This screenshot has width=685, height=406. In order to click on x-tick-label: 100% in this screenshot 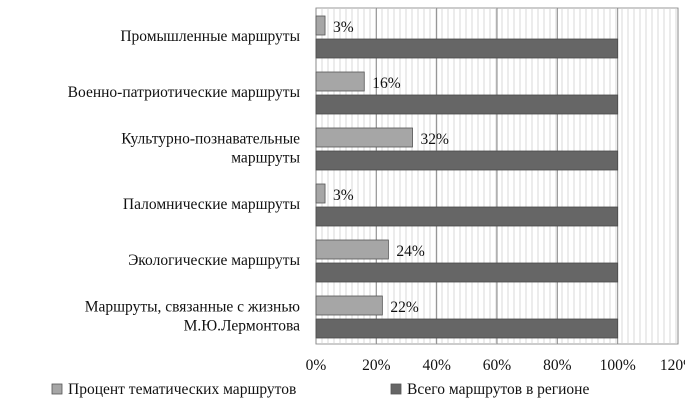, I will do `click(618, 365)`.